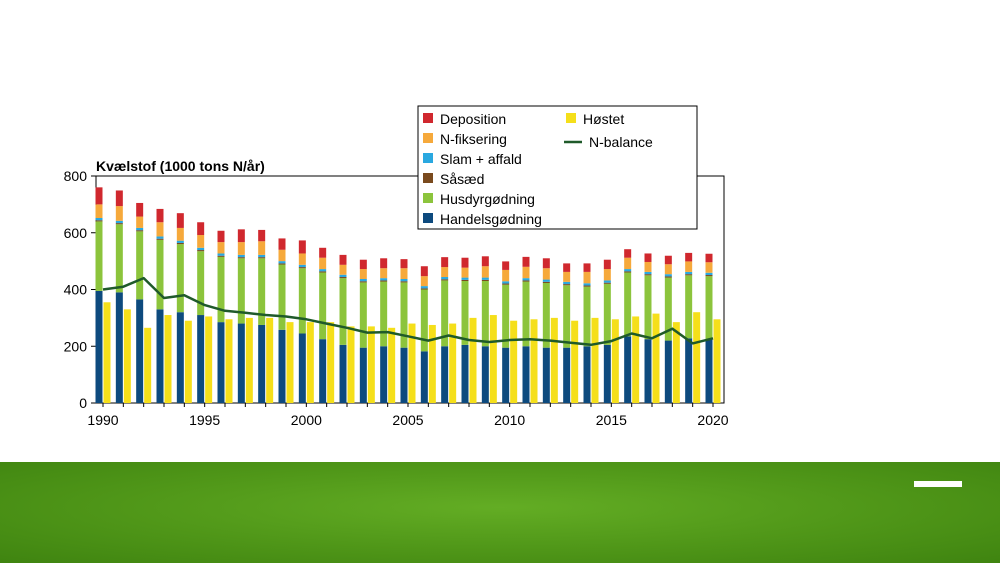 Image resolution: width=1000 pixels, height=563 pixels. Describe the element at coordinates (384, 273) in the screenshot. I see `bar-n-fiksering-2004` at that location.